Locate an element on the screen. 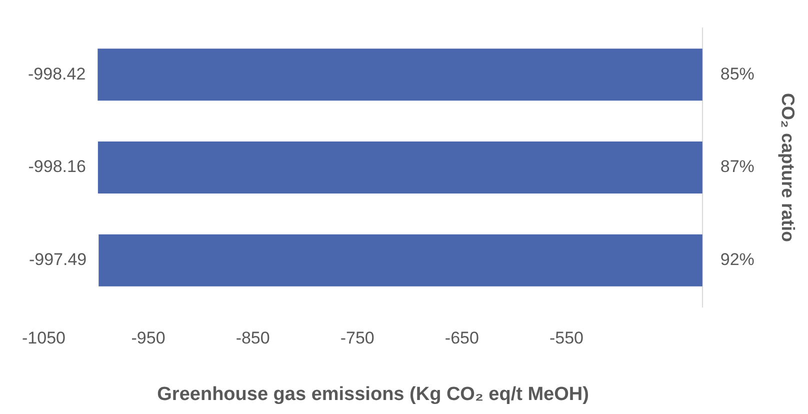 The image size is (808, 414). x-tick-label: -950 is located at coordinates (148, 338).